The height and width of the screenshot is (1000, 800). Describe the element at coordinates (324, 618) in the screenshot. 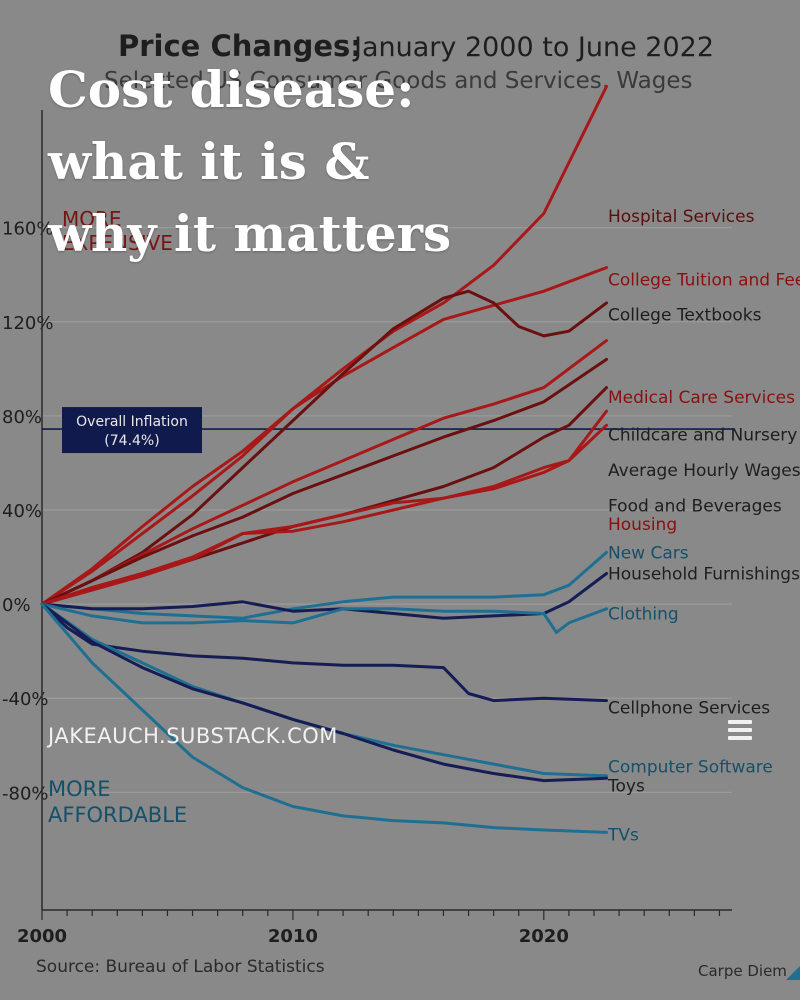

I see `series-line-clothing` at that location.